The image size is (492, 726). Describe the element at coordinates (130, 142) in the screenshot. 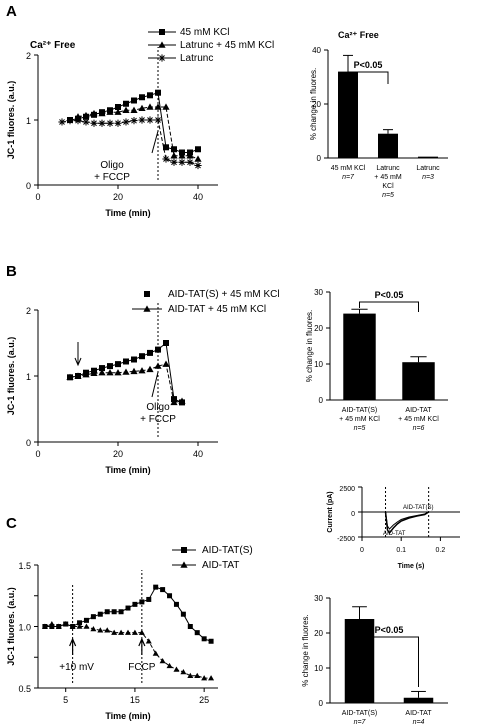

I see `series-line` at that location.